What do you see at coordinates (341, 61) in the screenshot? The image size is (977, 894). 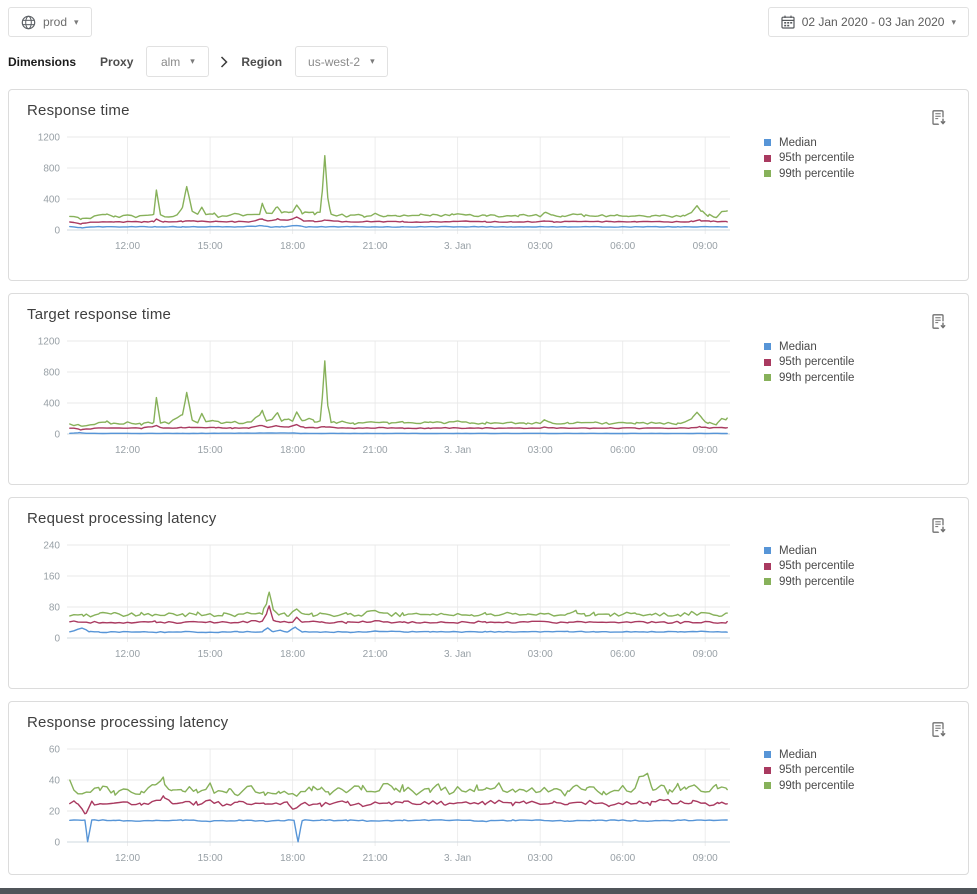 I see `region-select: us-west-2 ▾` at bounding box center [341, 61].